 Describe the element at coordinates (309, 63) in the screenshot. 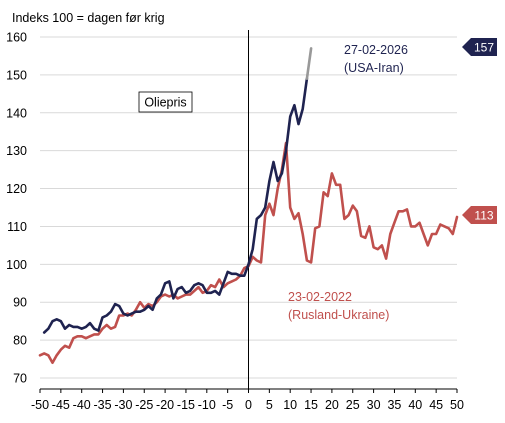

I see `usa-iran-projection-series-line` at that location.